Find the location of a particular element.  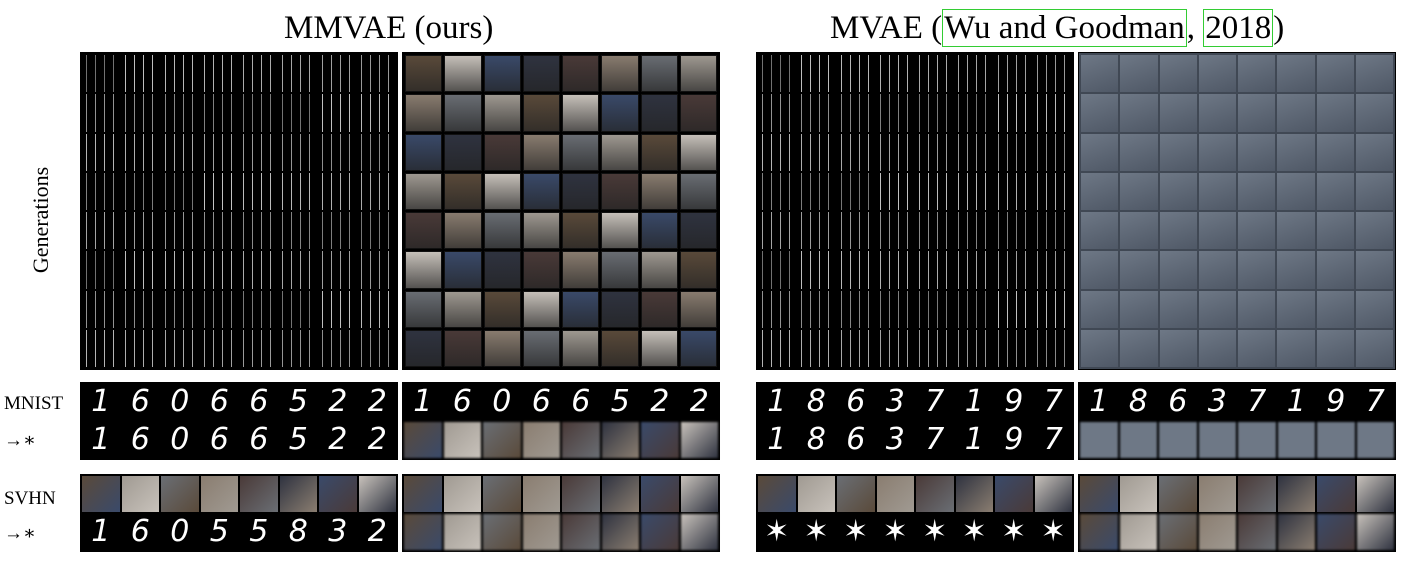

mvae-svhn-to-svhn-strip is located at coordinates (1237, 532).